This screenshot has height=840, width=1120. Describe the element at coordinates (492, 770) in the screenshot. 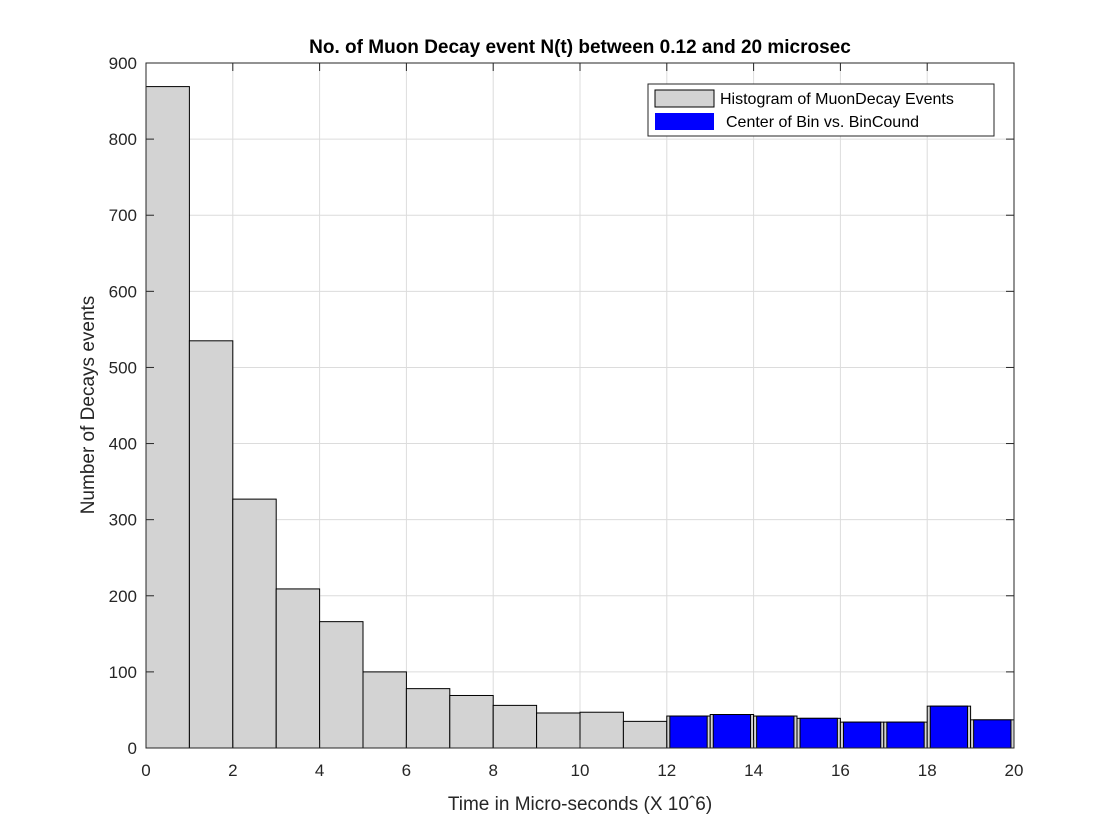

I see `x-tick-label: 8` at that location.